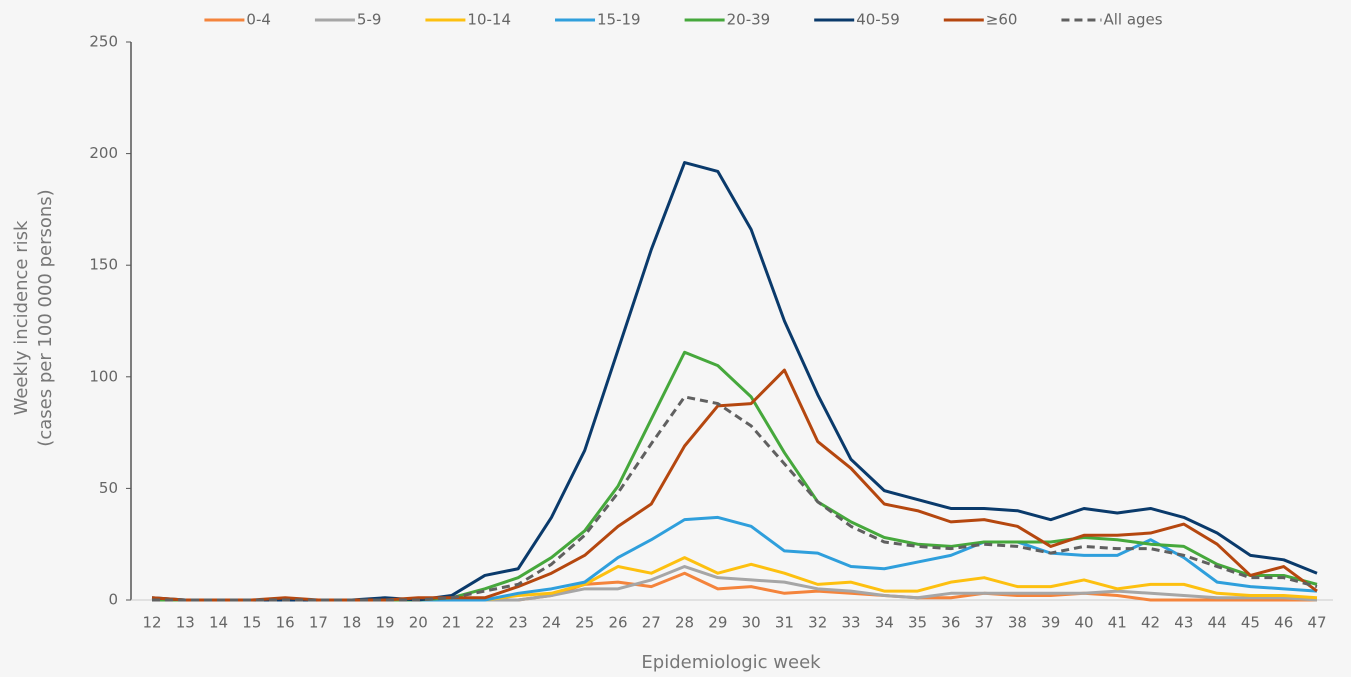 This screenshot has height=677, width=1351. What do you see at coordinates (384, 623) in the screenshot?
I see `x-tick-label: 19` at bounding box center [384, 623].